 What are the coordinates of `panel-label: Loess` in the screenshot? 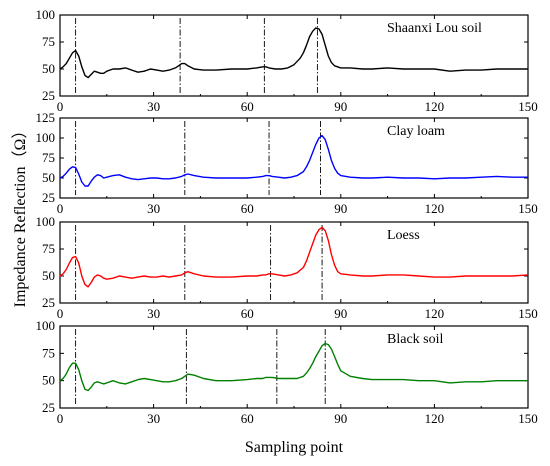 It's located at (403, 235).